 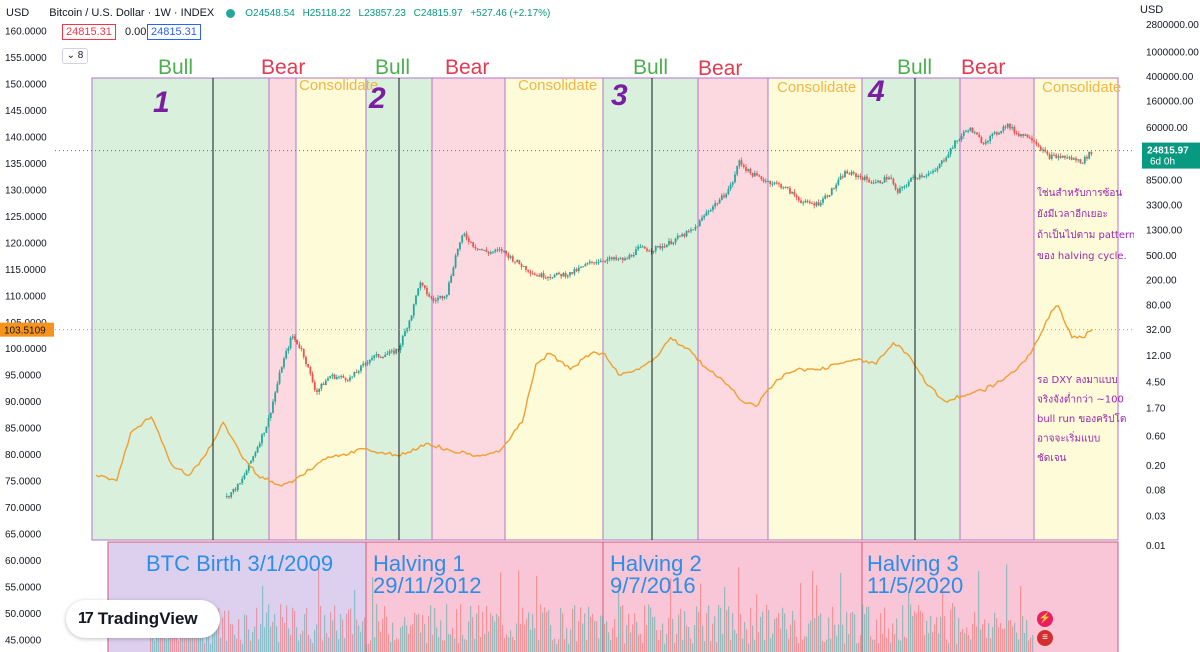 I want to click on us-flag-icon: ≡, so click(x=1045, y=638).